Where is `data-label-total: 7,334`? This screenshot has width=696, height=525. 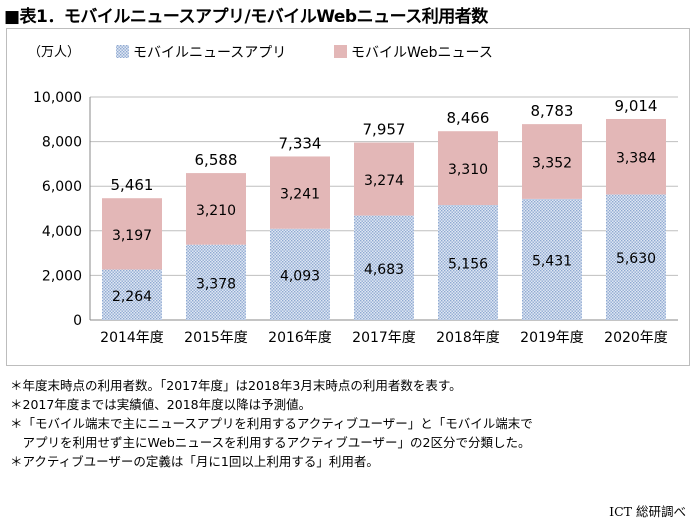 data-label-total: 7,334 is located at coordinates (300, 143).